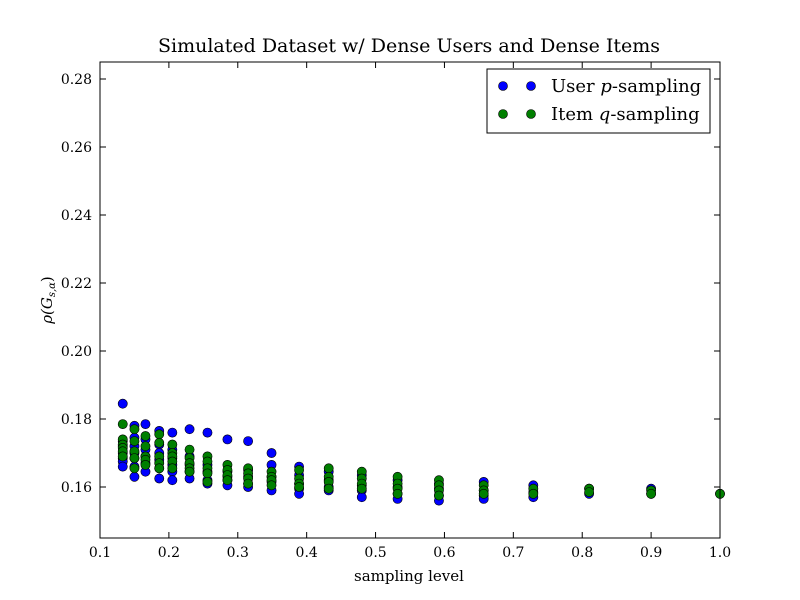 The image size is (800, 600). What do you see at coordinates (575, 114) in the screenshot?
I see `legend-label-item-prefix: Item` at bounding box center [575, 114].